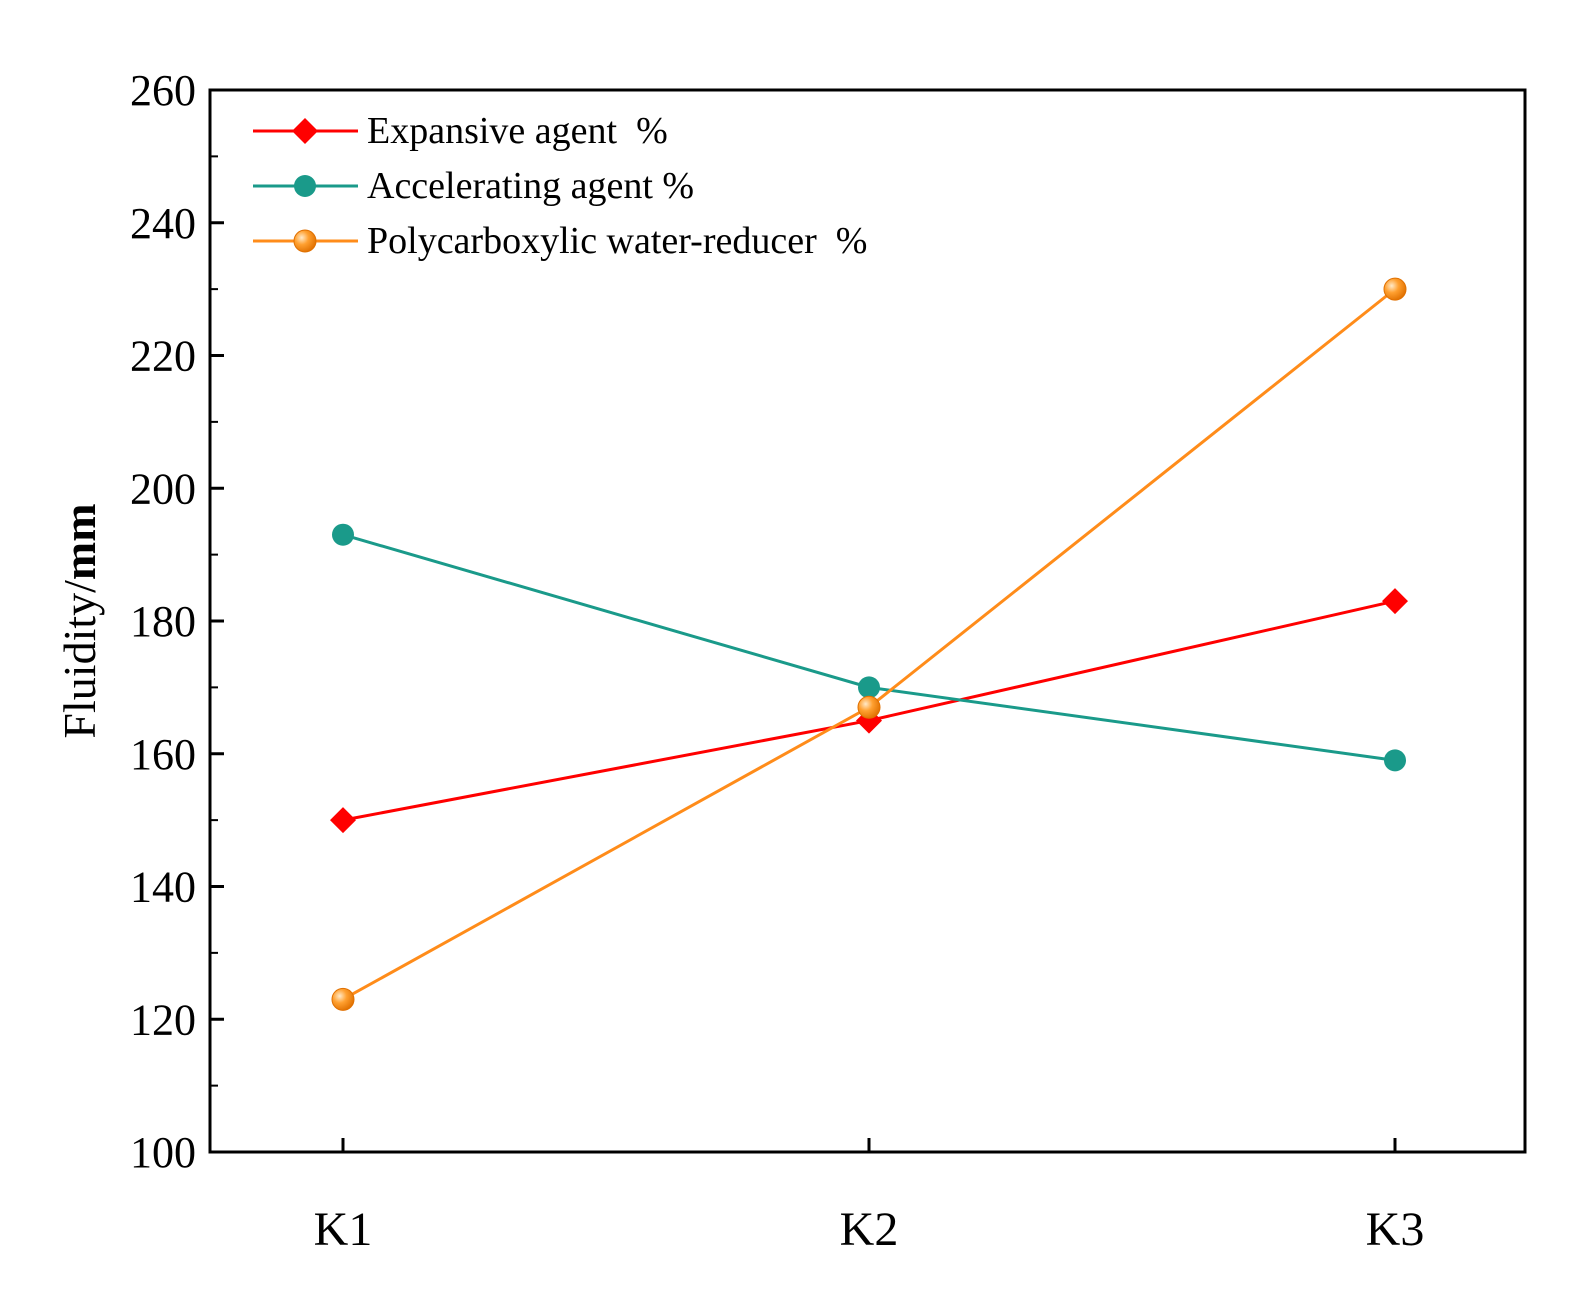 The image size is (1589, 1296). Describe the element at coordinates (530, 186) in the screenshot. I see `legend-label: Accelerating agent %` at that location.